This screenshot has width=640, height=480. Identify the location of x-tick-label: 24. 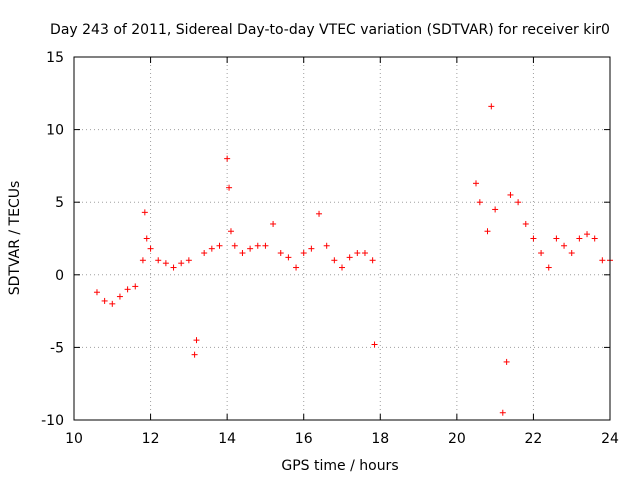
(610, 439).